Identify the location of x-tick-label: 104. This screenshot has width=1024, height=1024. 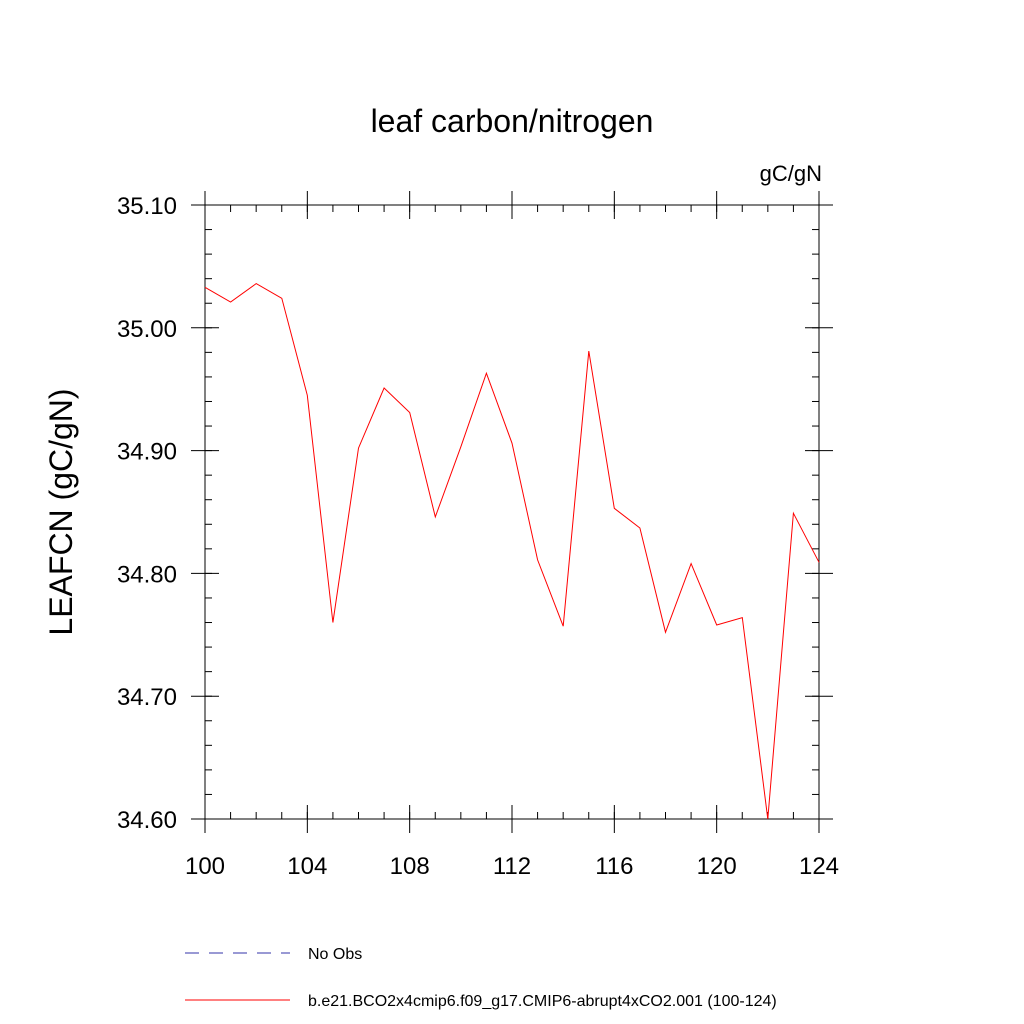
(307, 866).